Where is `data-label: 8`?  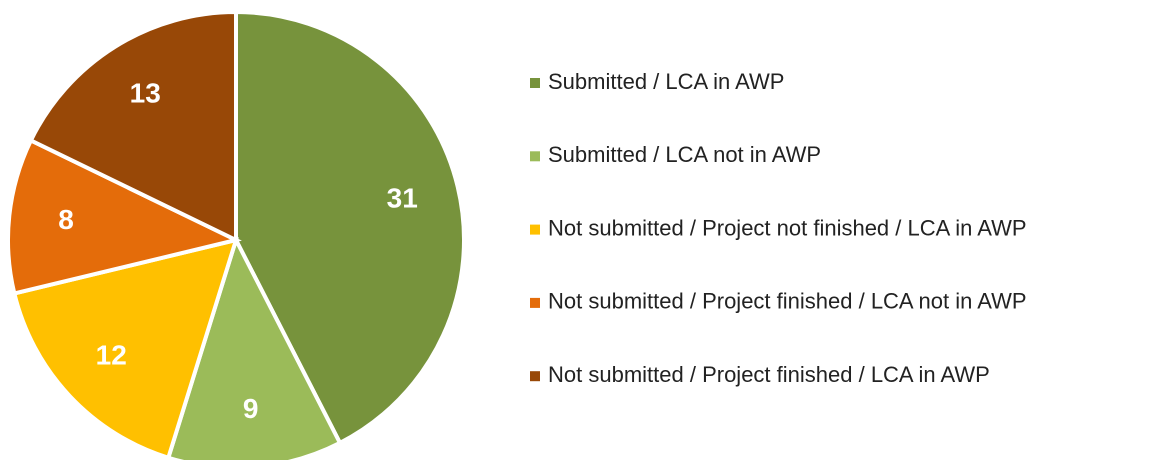 data-label: 8 is located at coordinates (66, 219).